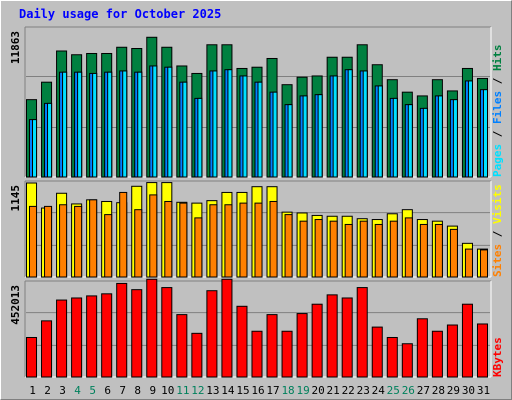 Image resolution: width=512 pixels, height=400 pixels. What do you see at coordinates (242, 390) in the screenshot?
I see `x-tick-label: 15` at bounding box center [242, 390].